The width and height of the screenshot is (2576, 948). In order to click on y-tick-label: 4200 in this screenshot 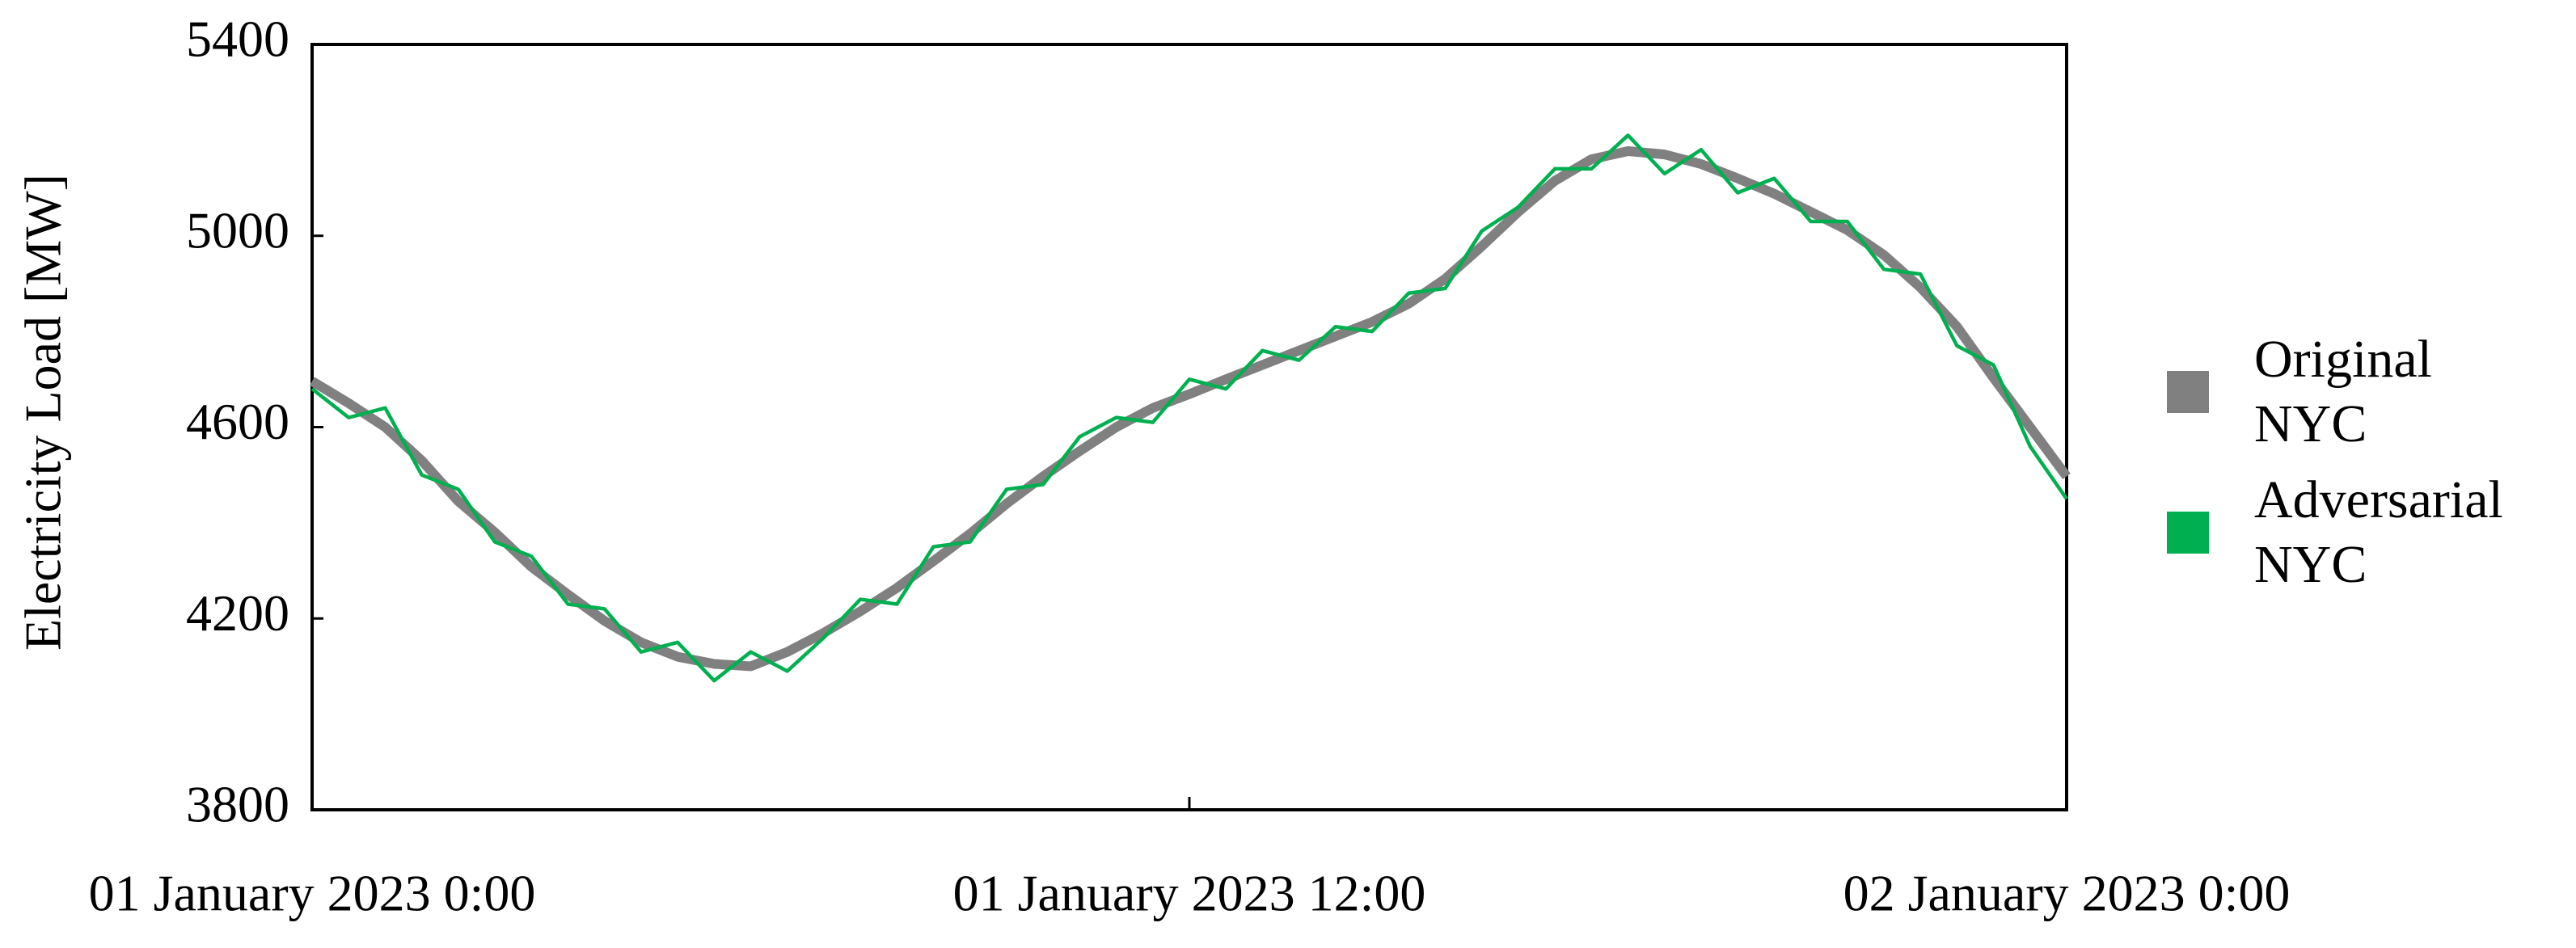, I will do `click(237, 613)`.